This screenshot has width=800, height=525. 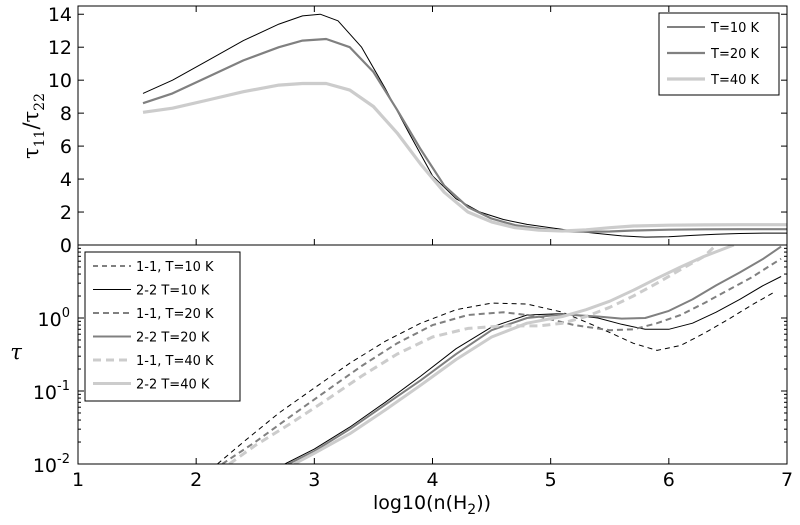 What do you see at coordinates (66, 180) in the screenshot?
I see `top-y-tick-label: 4` at bounding box center [66, 180].